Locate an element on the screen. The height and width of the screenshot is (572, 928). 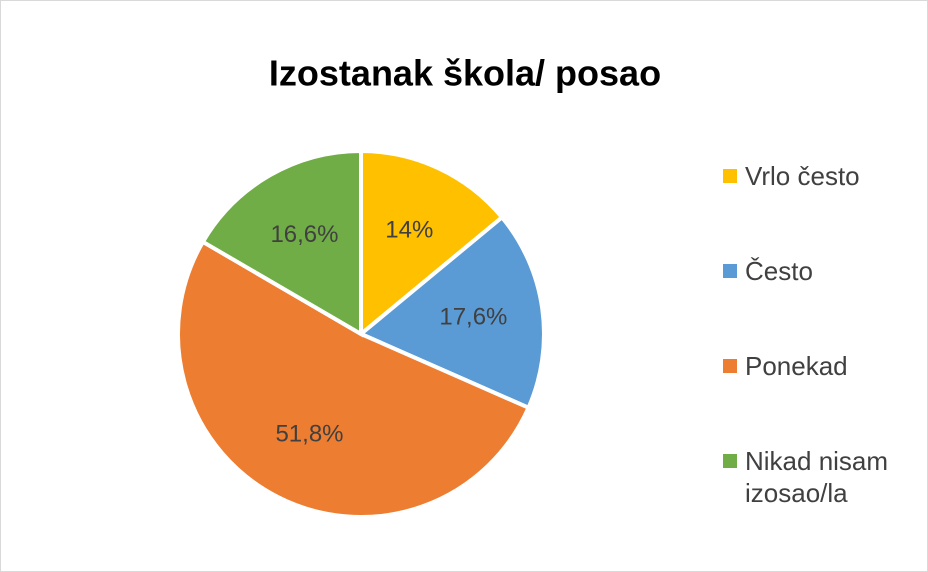
data-label: 51,8% is located at coordinates (309, 433).